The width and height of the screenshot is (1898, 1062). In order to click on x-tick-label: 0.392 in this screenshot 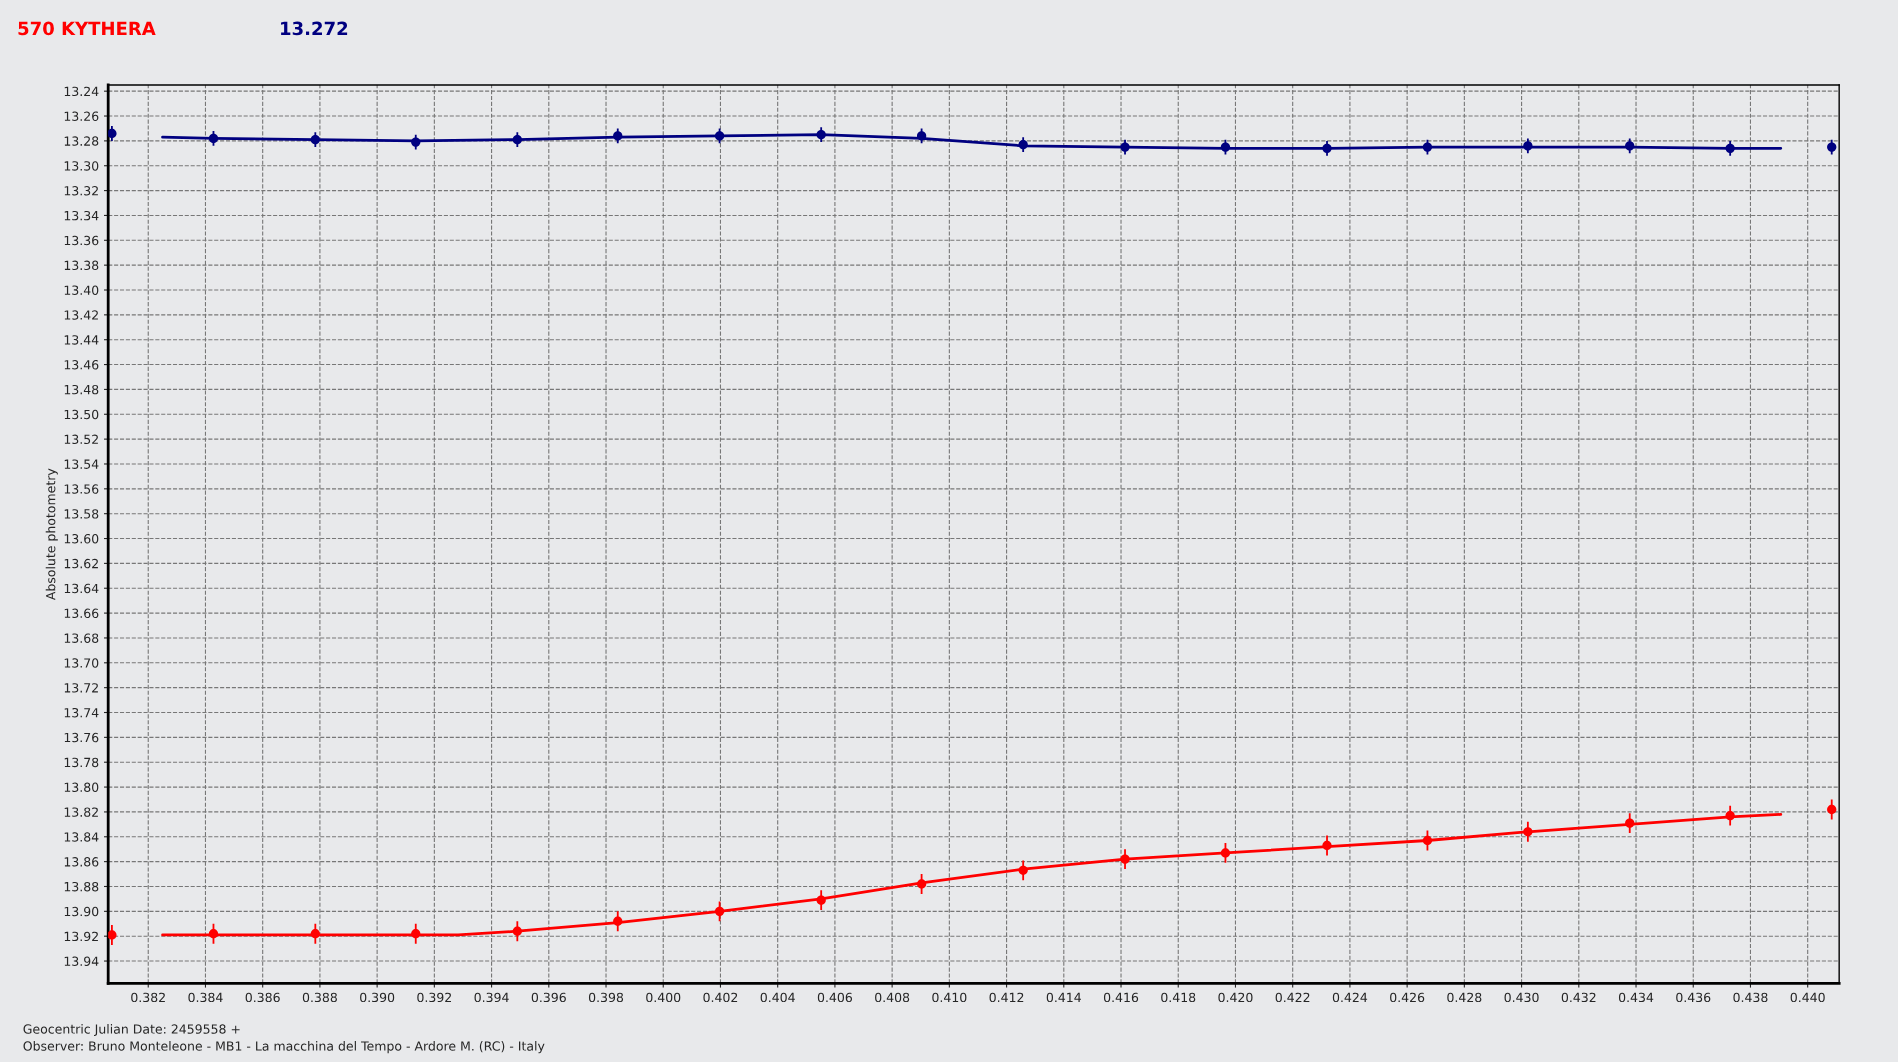, I will do `click(434, 997)`.